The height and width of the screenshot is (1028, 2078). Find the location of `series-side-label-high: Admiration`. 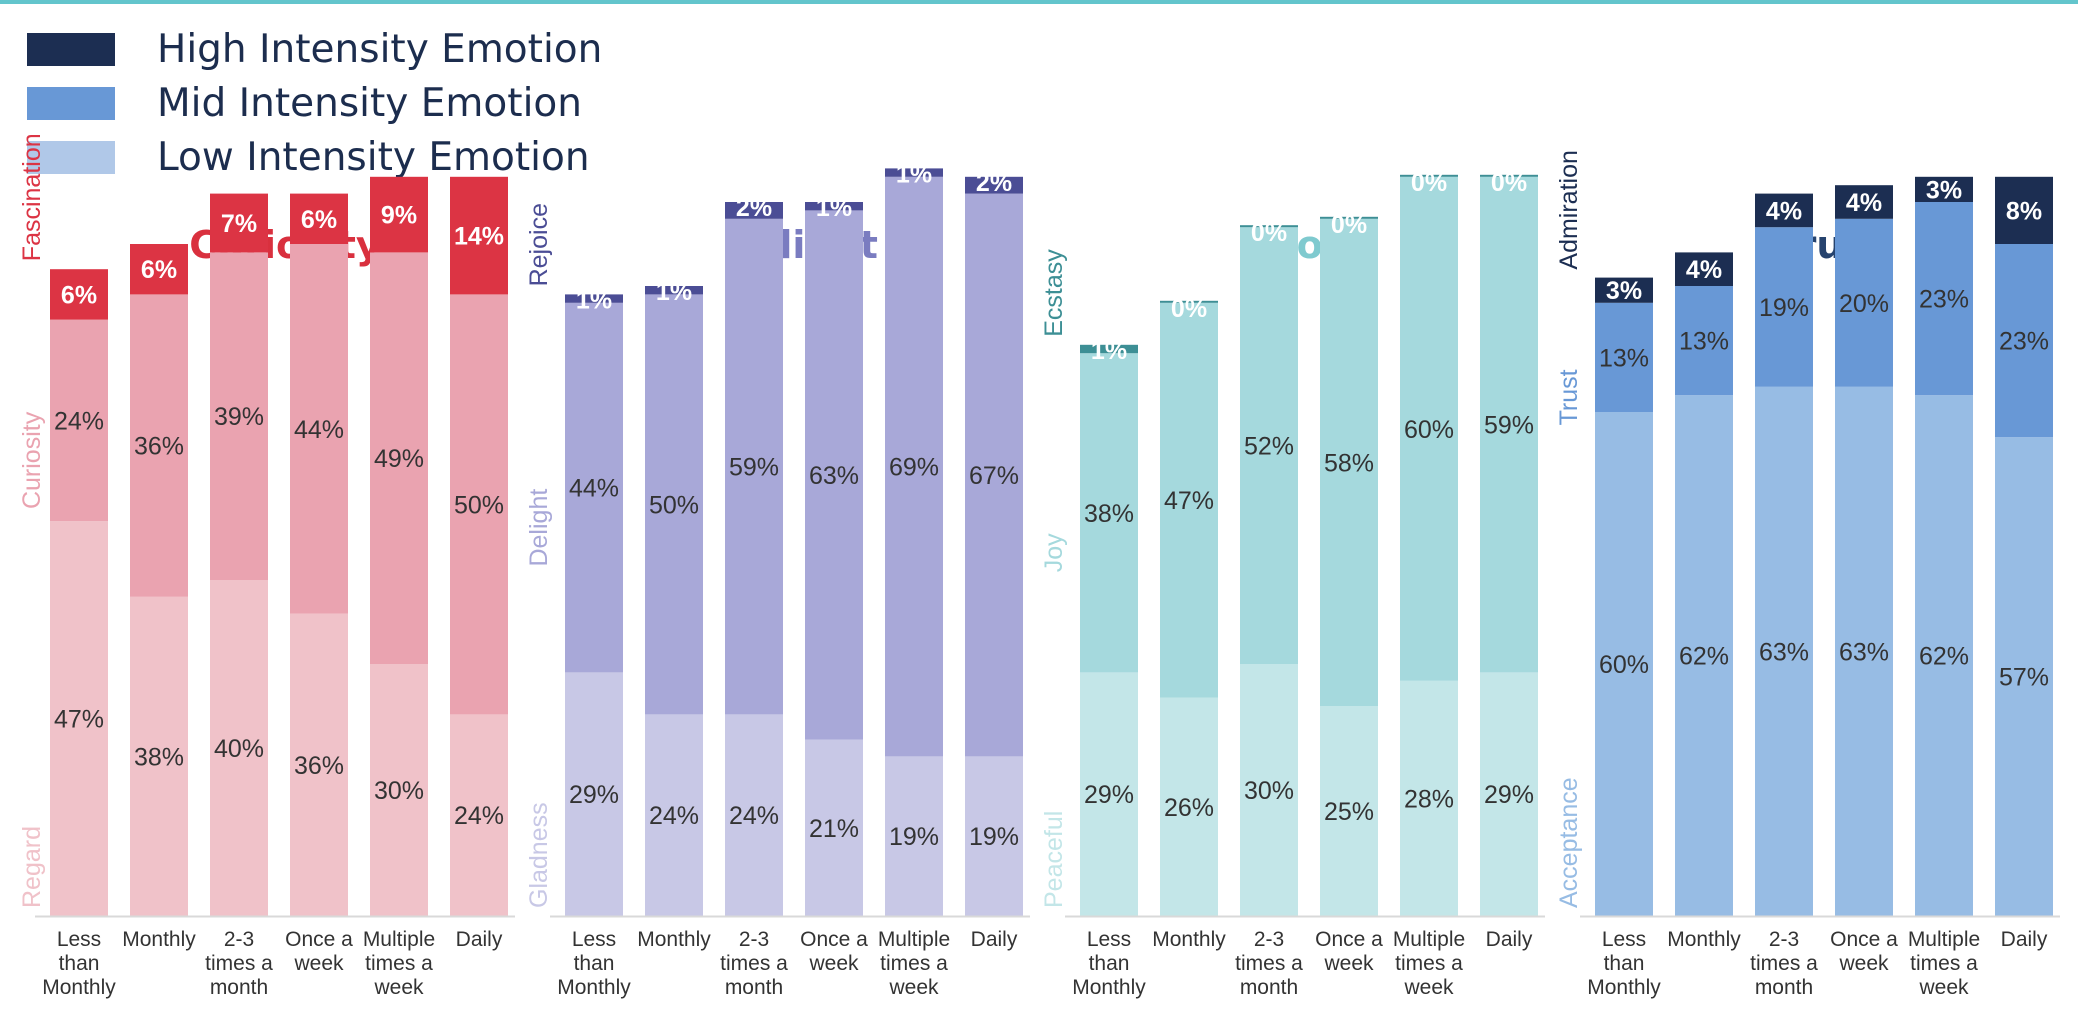

series-side-label-high: Admiration is located at coordinates (1569, 210).